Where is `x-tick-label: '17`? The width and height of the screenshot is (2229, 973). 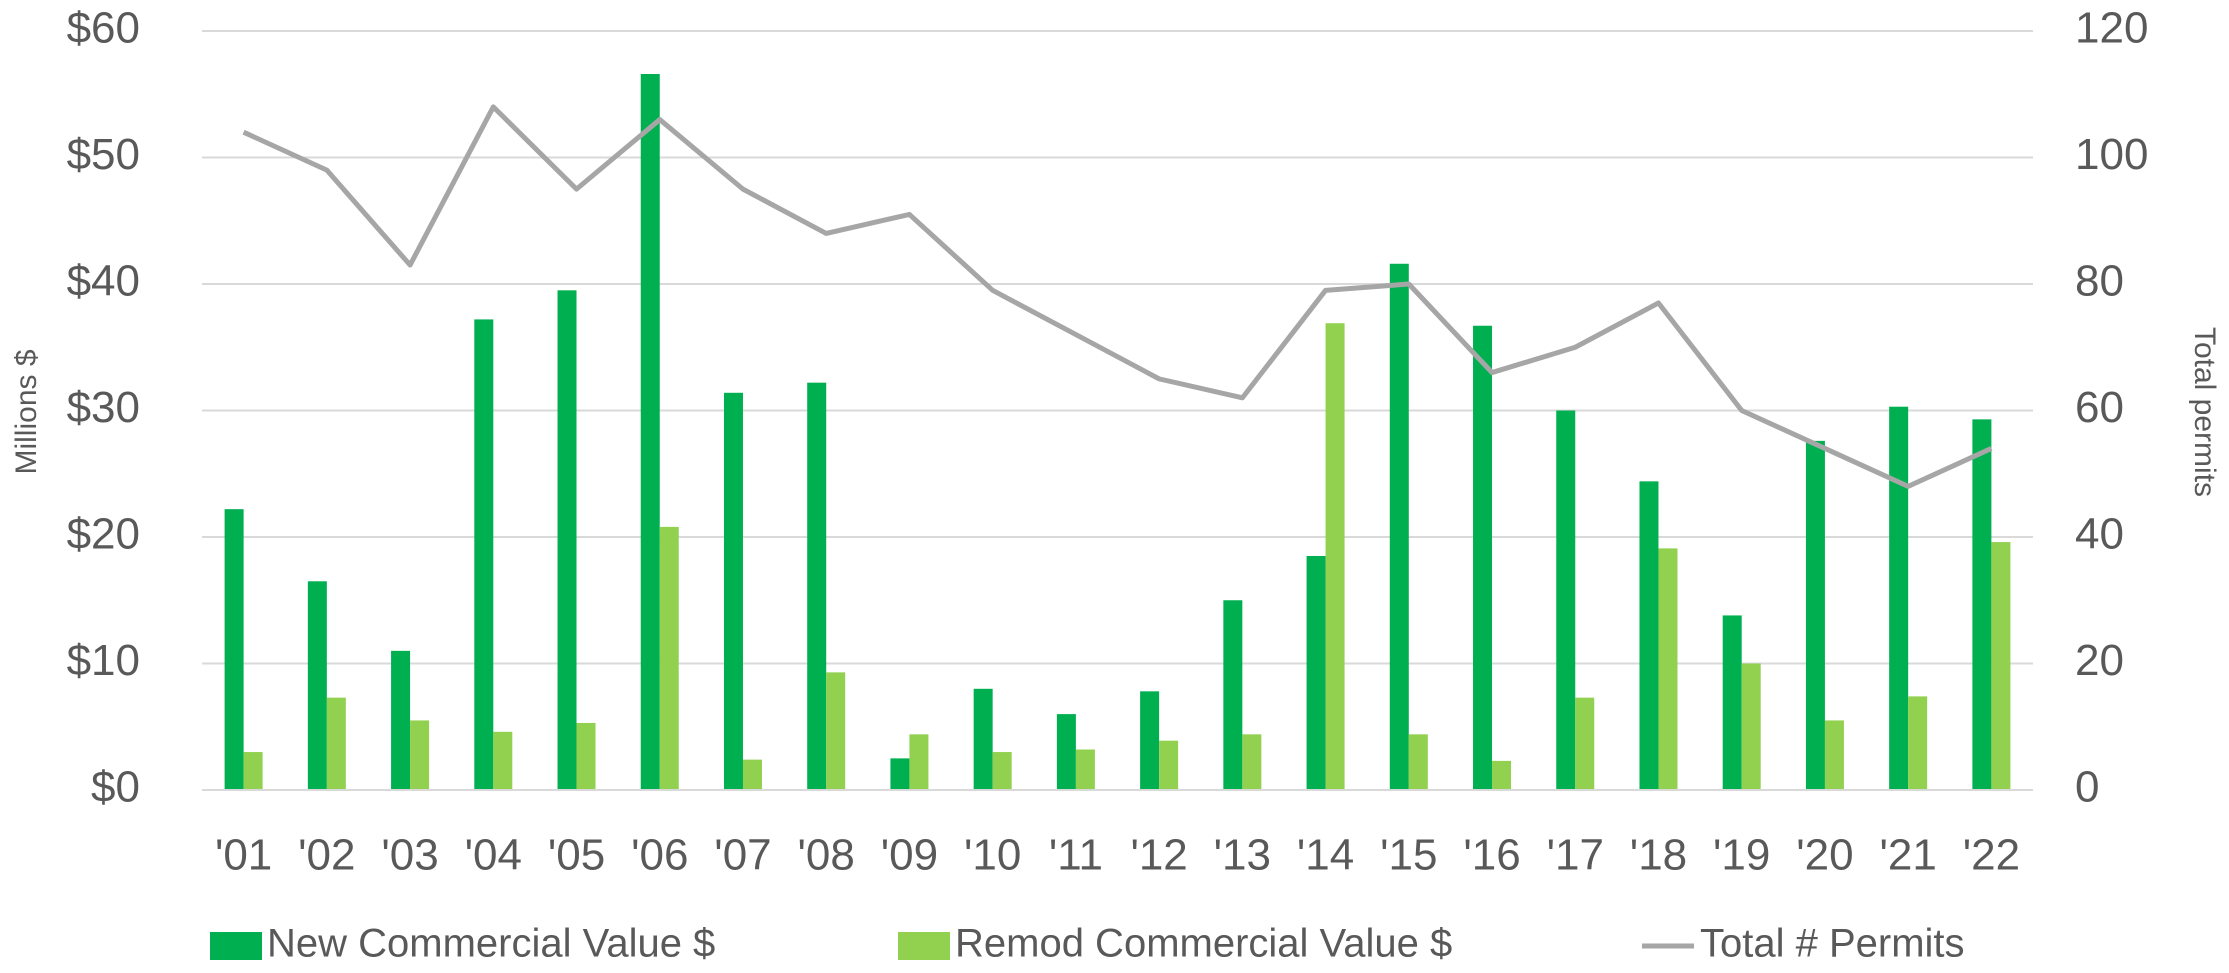 x-tick-label: '17 is located at coordinates (1575, 855).